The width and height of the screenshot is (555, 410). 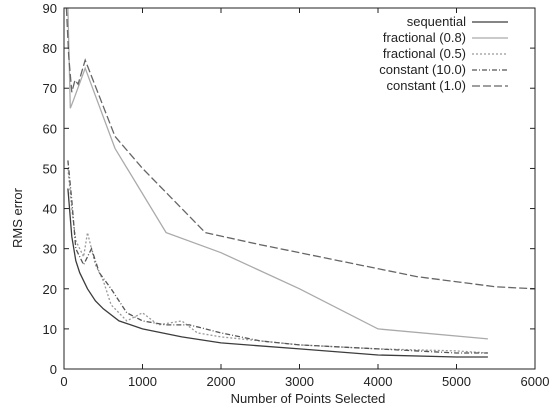 I want to click on legend-label: constant (1.0), so click(x=427, y=85).